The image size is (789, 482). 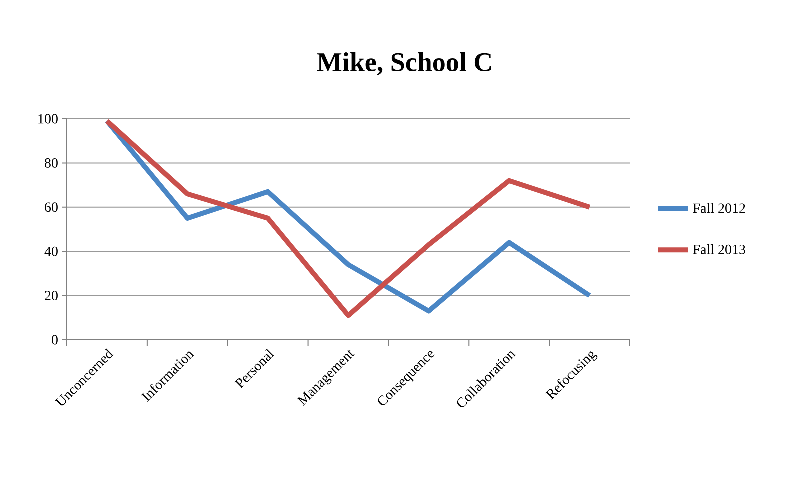 I want to click on y-tick-label: 100, so click(x=48, y=119).